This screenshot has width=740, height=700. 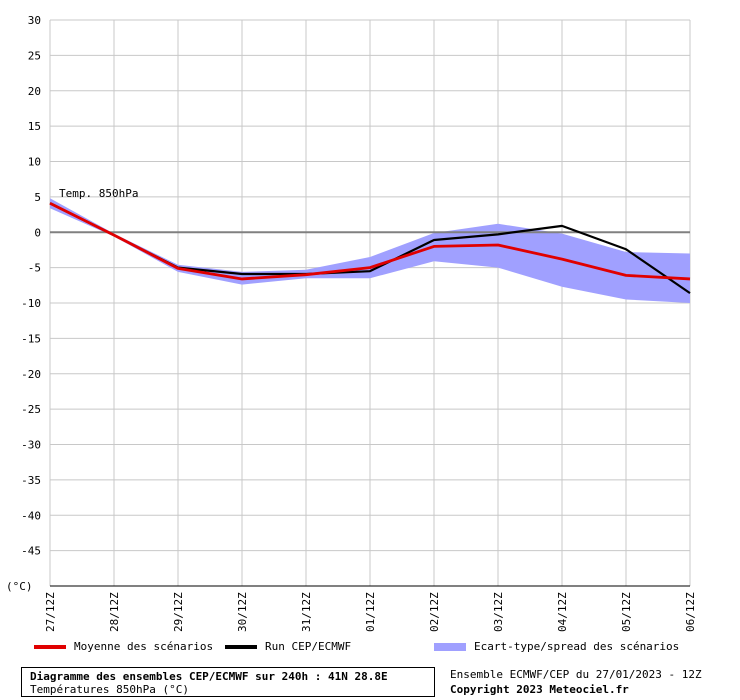 What do you see at coordinates (114, 612) in the screenshot?
I see `x-tick-label: 28/12Z` at bounding box center [114, 612].